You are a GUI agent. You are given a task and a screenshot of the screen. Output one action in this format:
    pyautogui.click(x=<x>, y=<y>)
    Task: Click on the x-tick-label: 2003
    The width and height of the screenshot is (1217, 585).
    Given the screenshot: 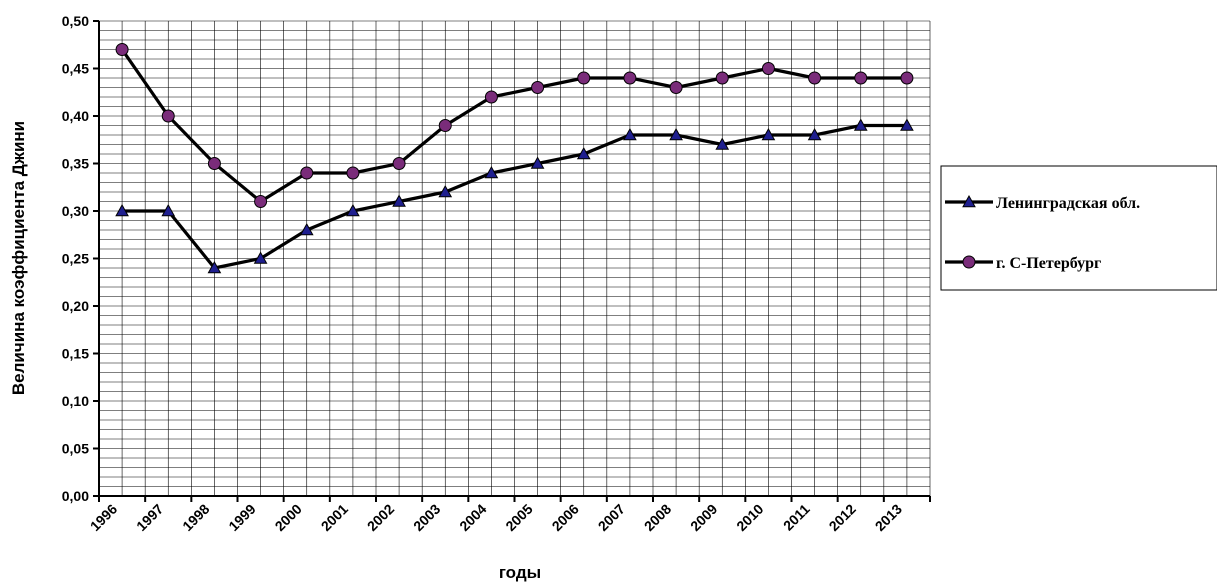 What is the action you would take?
    pyautogui.click(x=426, y=517)
    